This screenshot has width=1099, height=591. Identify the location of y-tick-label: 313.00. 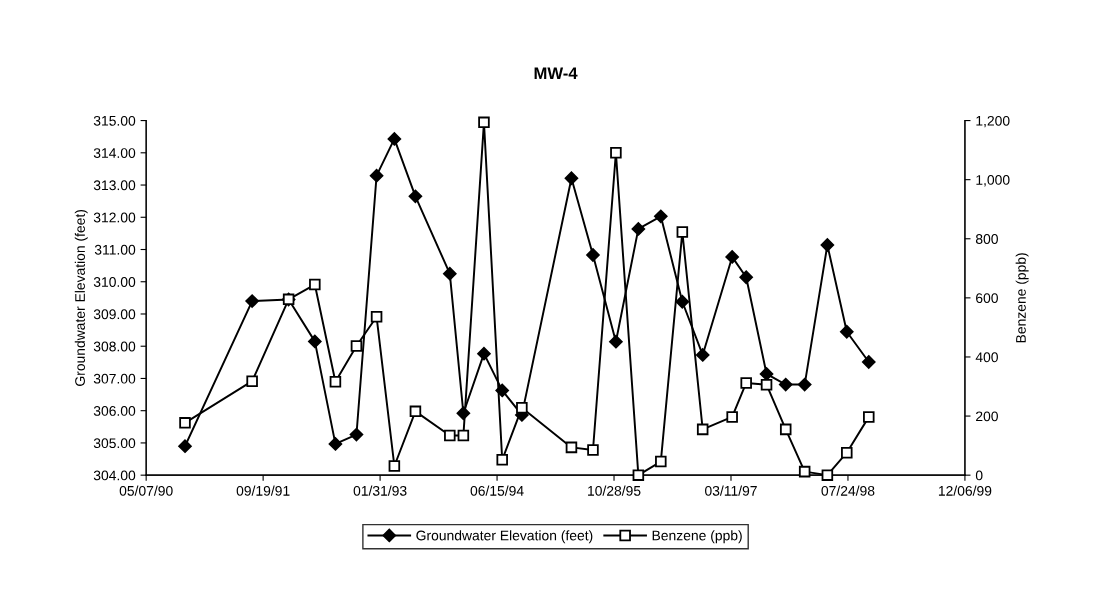
(114, 185).